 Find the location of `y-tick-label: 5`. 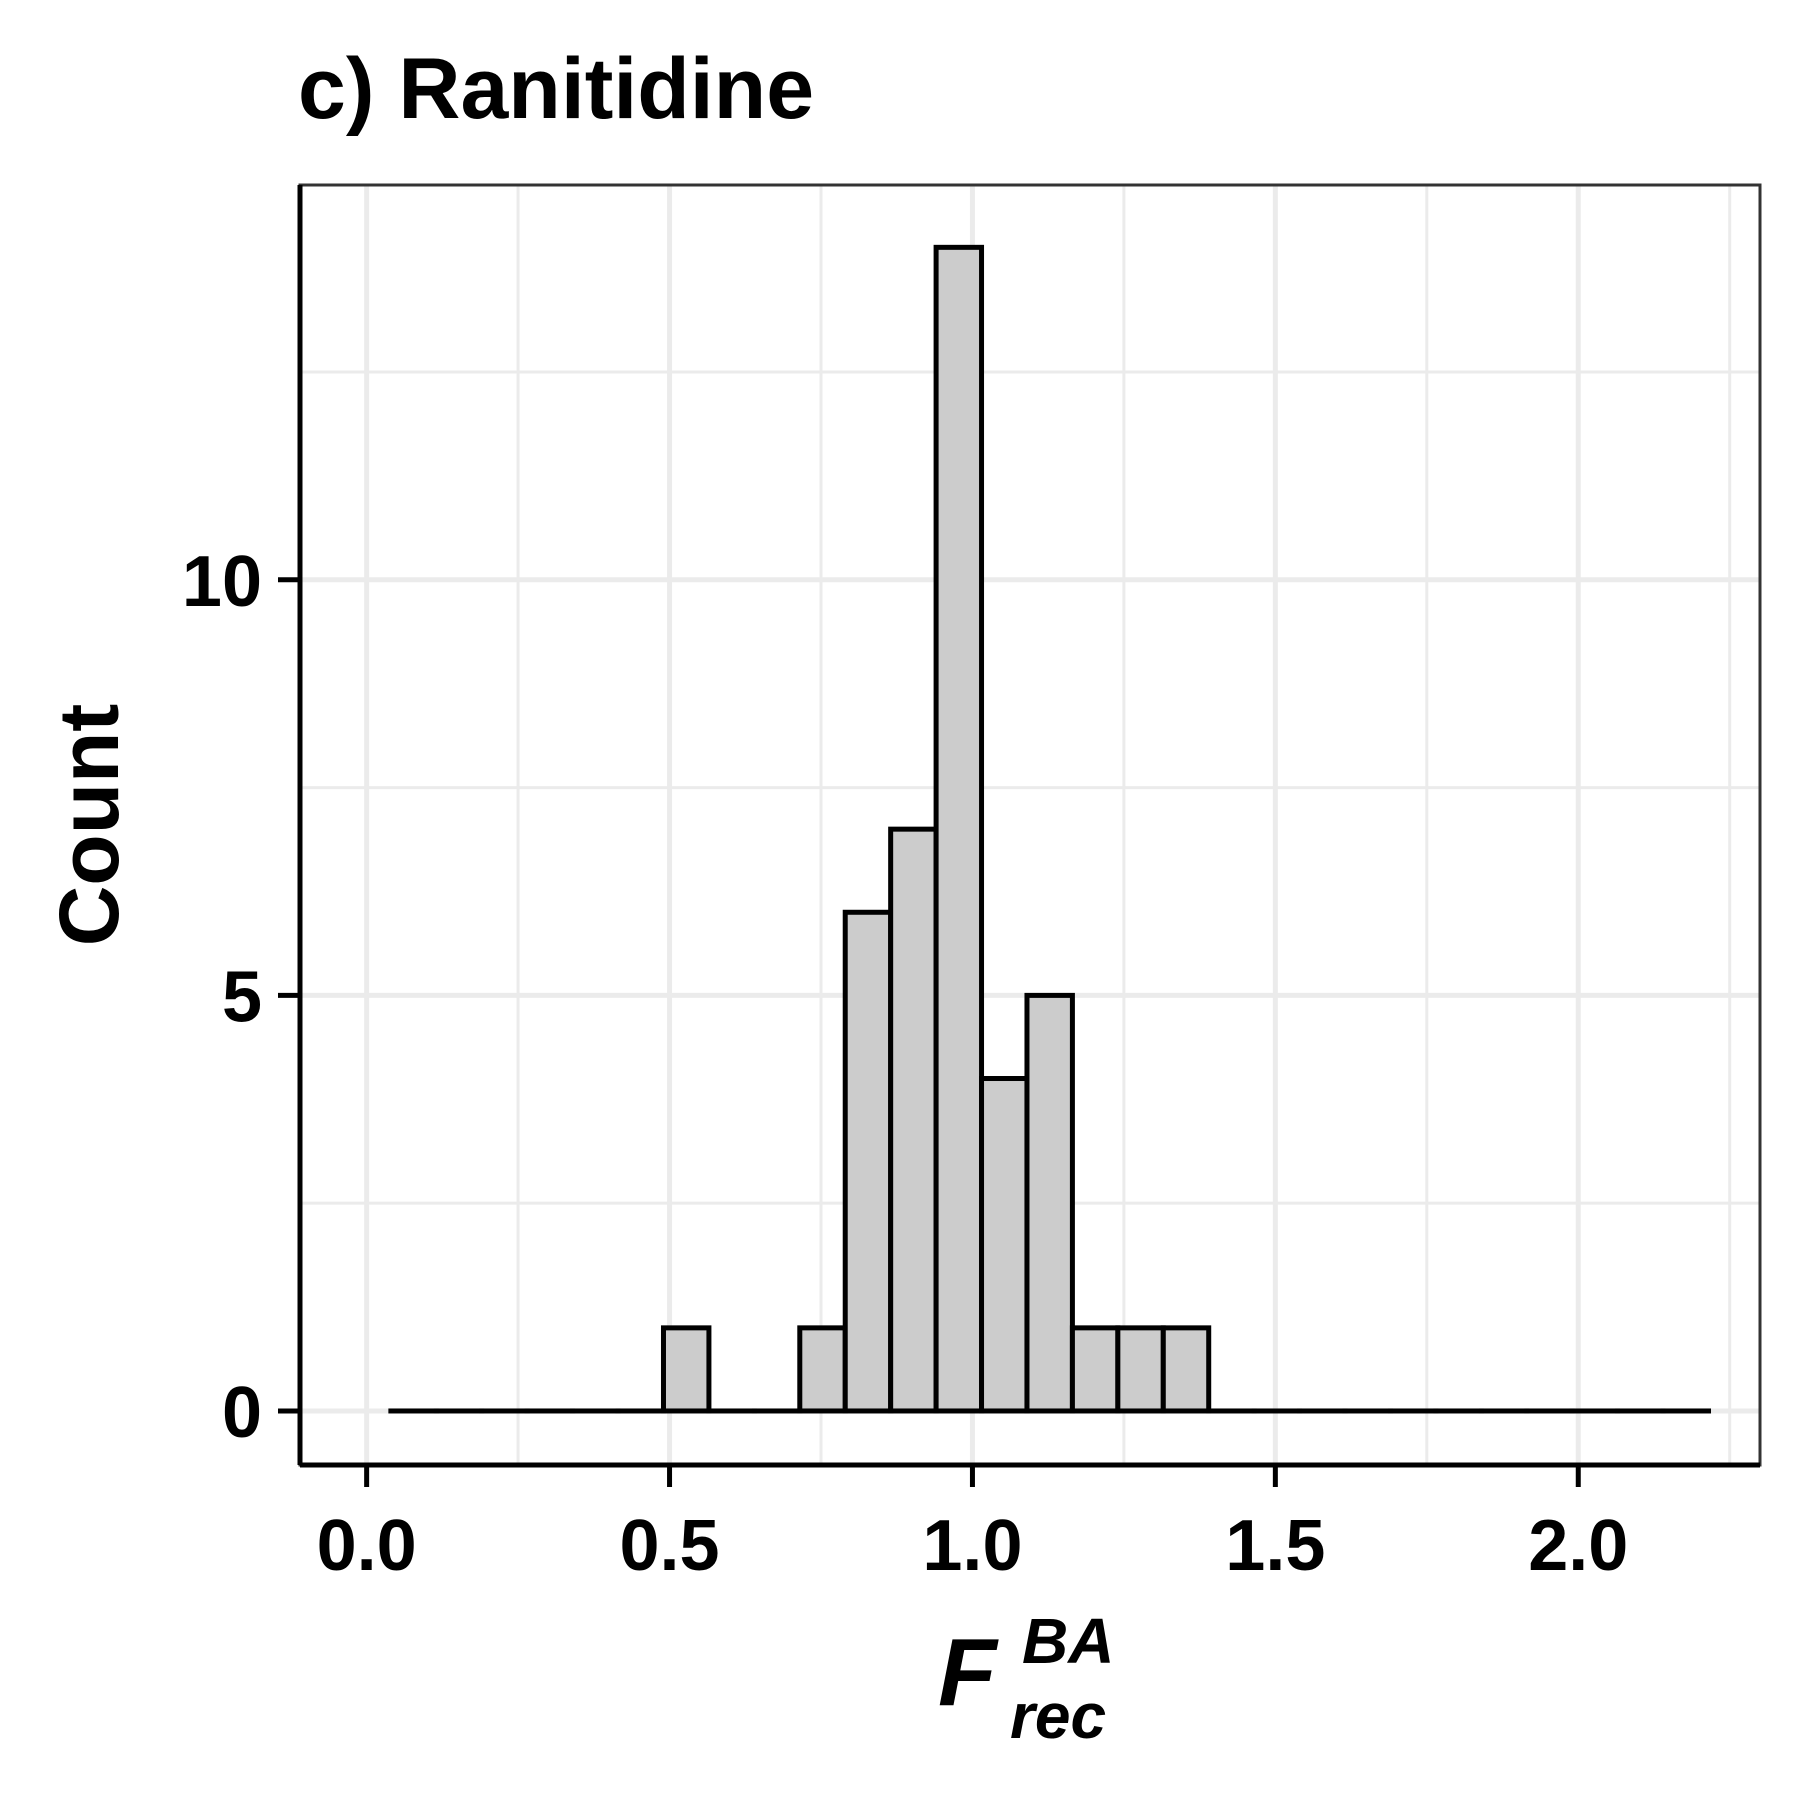

y-tick-label: 5 is located at coordinates (242, 997).